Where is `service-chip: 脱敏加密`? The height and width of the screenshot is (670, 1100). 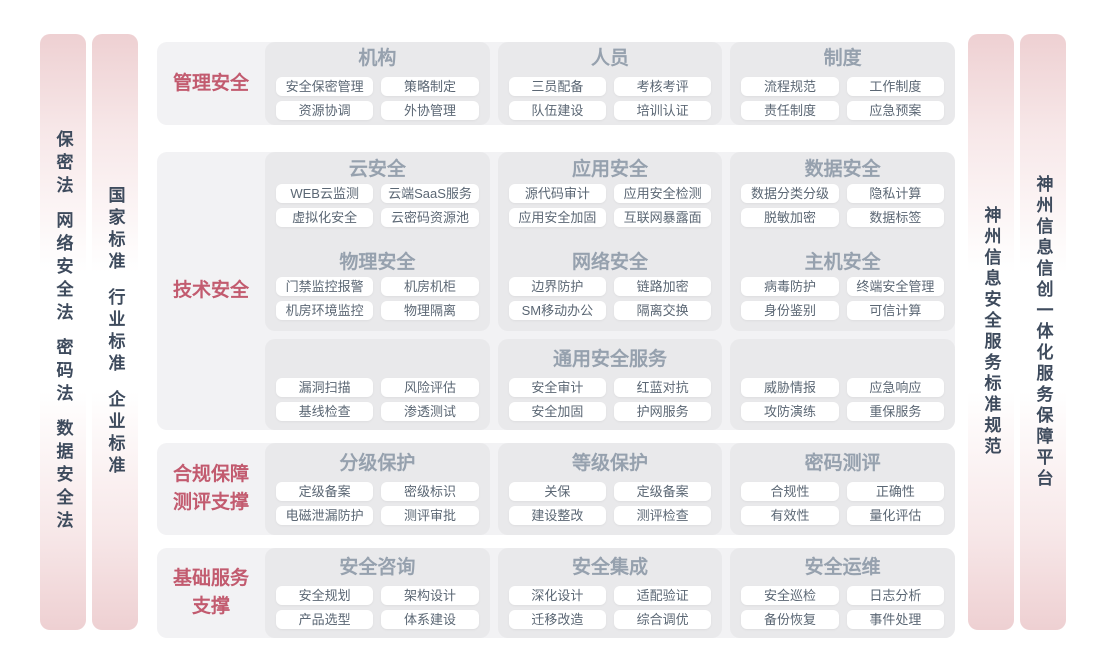 service-chip: 脱敏加密 is located at coordinates (790, 217).